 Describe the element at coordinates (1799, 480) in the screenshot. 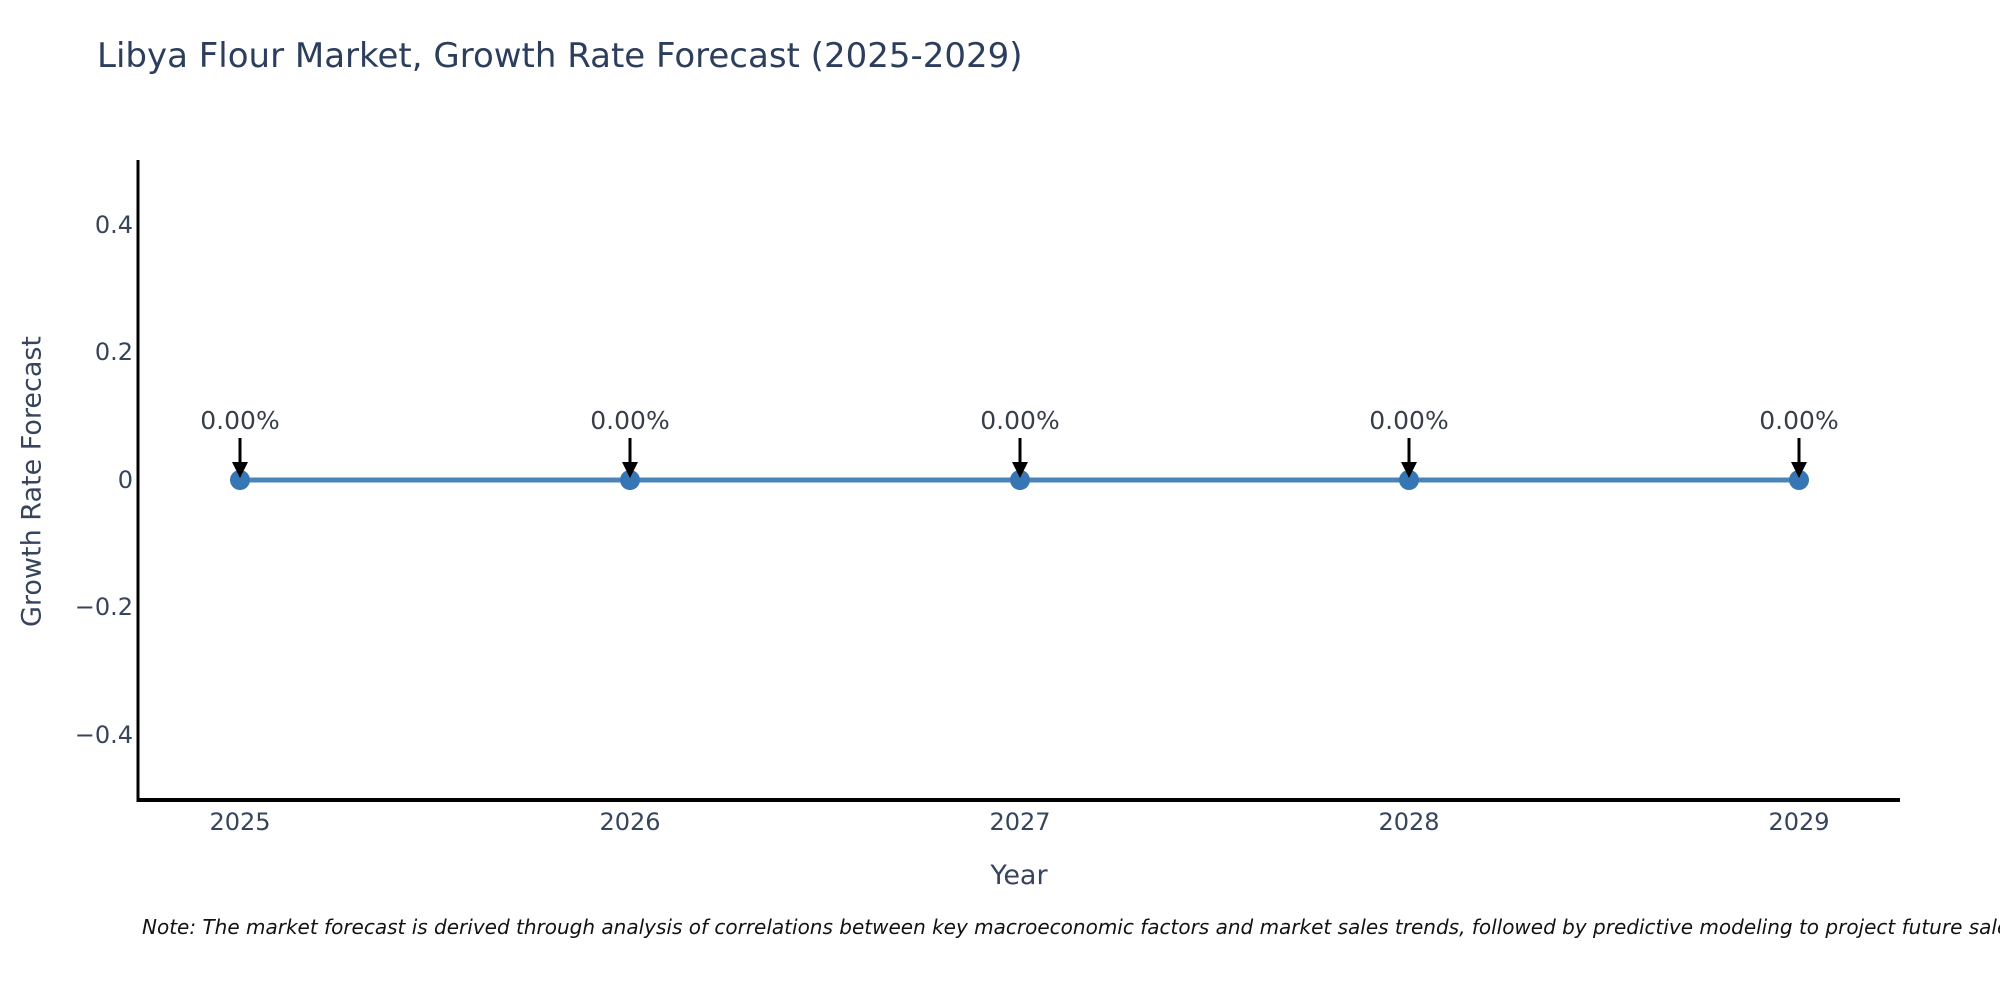

I see `data-point-2029` at that location.